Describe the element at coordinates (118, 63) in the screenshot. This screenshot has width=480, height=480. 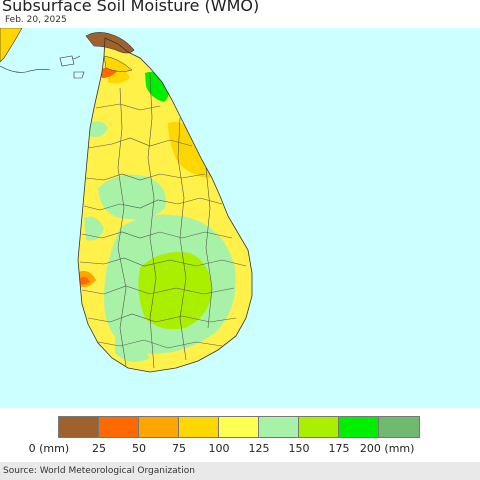
I see `northern-strip` at that location.